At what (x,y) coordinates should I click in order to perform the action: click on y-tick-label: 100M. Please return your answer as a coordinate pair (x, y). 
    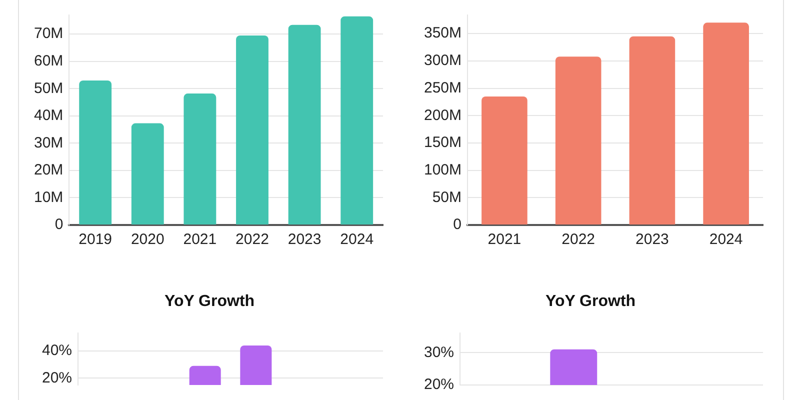
    Looking at the image, I should click on (443, 169).